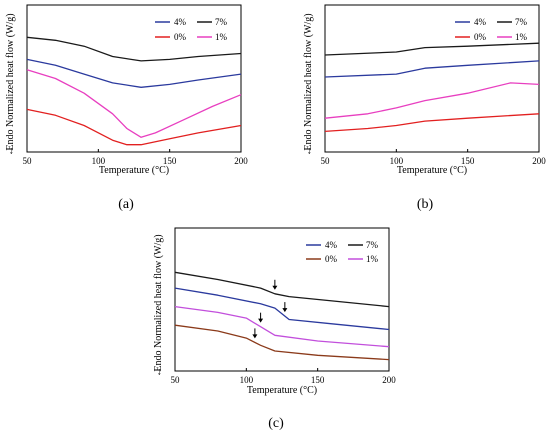 The height and width of the screenshot is (434, 550). Describe the element at coordinates (372, 245) in the screenshot. I see `legend-label-7pct-c: 7%` at that location.